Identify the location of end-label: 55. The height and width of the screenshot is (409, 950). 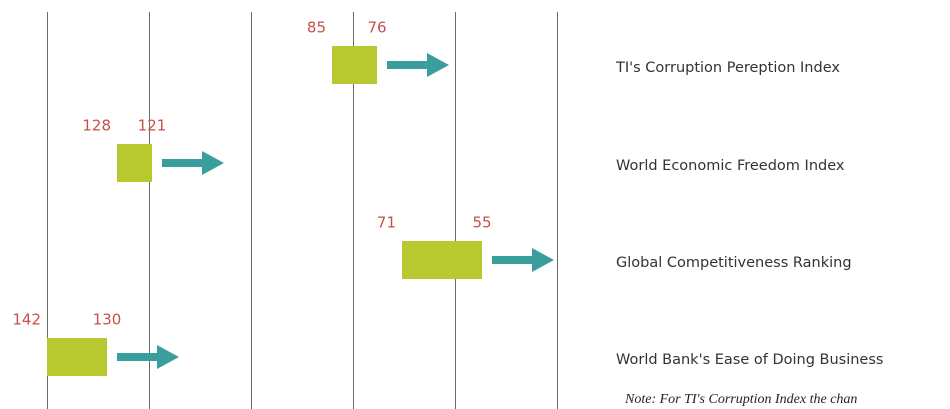
(481, 223).